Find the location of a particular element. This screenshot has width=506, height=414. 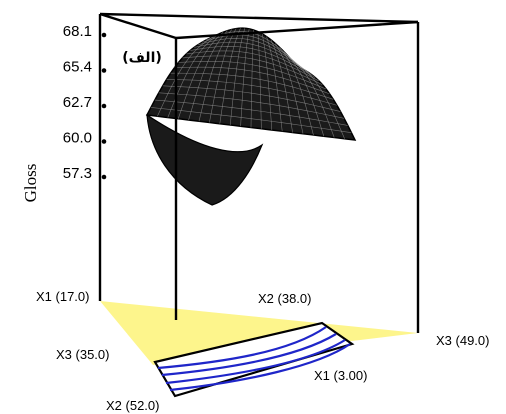

vertex-label-x3-right: X3 (49.0) is located at coordinates (462, 340).